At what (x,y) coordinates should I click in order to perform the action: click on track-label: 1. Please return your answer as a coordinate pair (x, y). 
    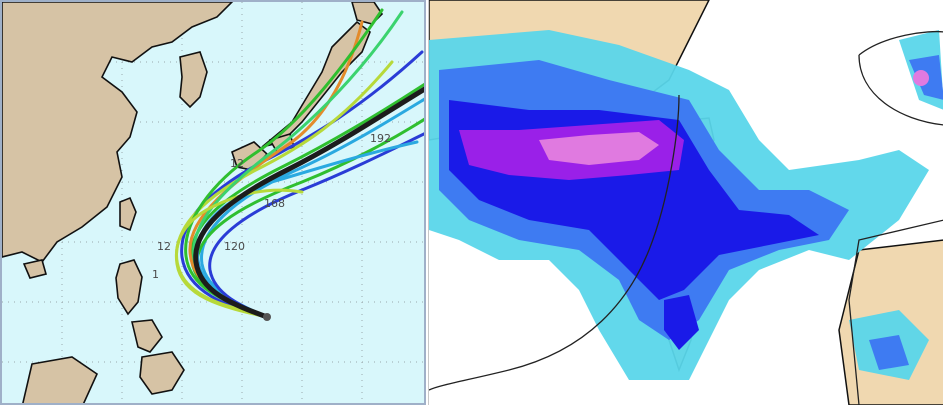
    Looking at the image, I should click on (155, 274).